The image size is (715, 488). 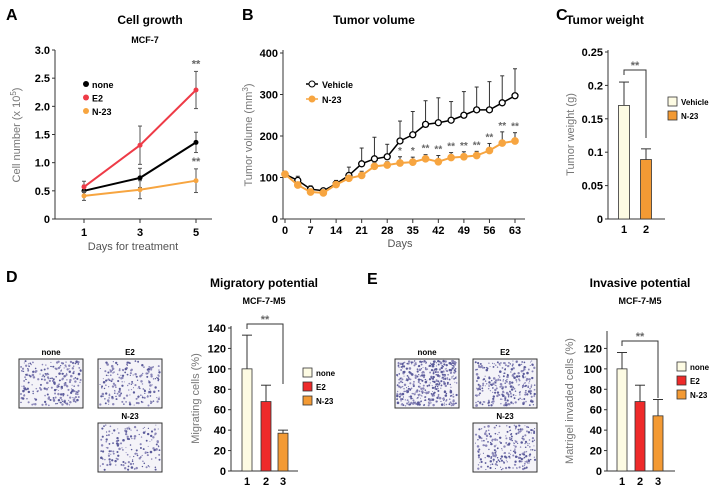 I want to click on chart-a-point, so click(x=84, y=187).